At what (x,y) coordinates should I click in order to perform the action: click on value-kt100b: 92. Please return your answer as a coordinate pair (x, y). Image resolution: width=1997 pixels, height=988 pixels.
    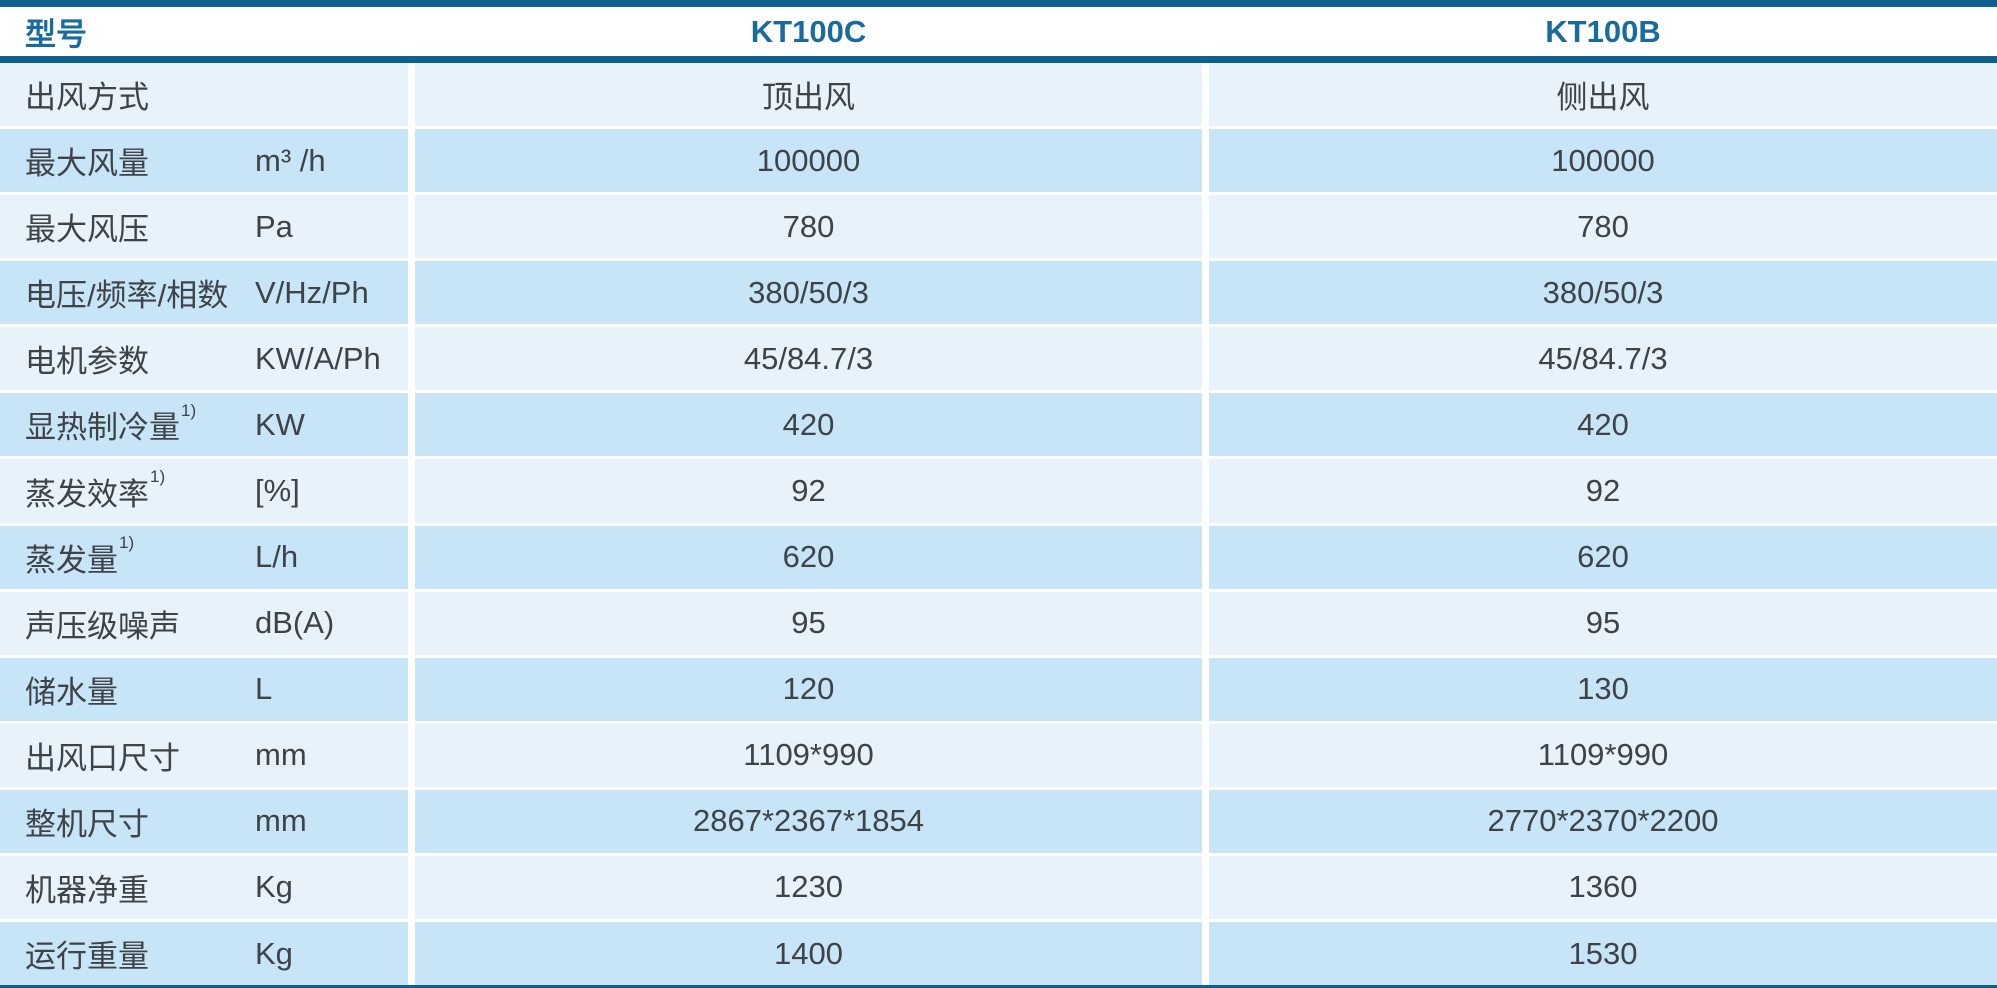
    Looking at the image, I should click on (1603, 491).